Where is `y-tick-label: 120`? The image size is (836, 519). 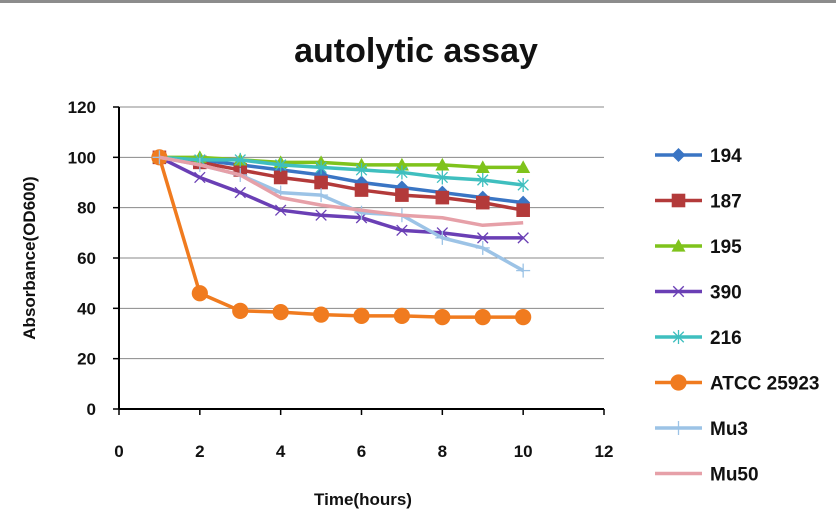 y-tick-label: 120 is located at coordinates (82, 107).